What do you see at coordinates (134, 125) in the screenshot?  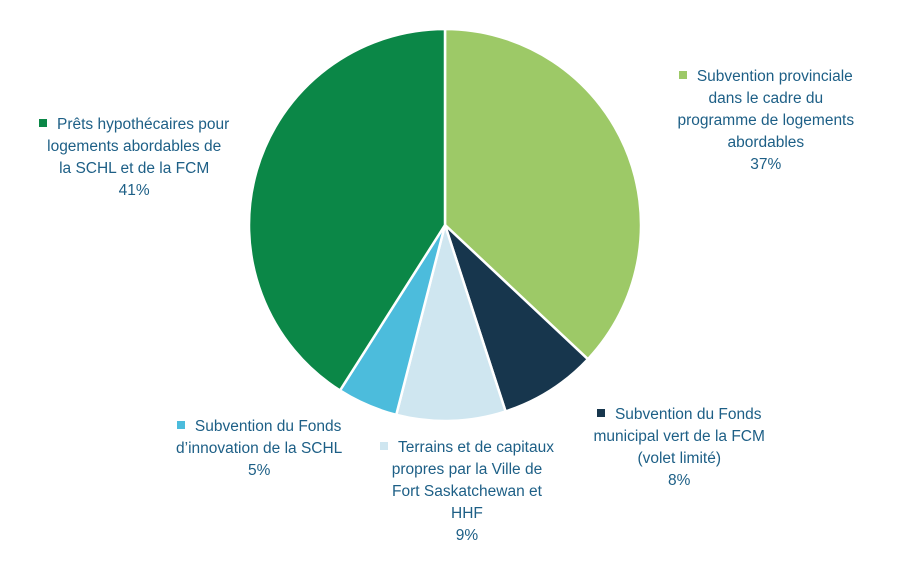 I see `slice-label-text: Prêts hypothécaires pour` at bounding box center [134, 125].